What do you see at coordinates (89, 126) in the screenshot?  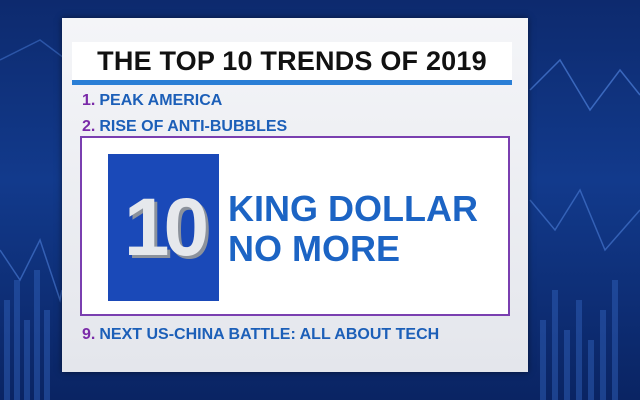 I see `item-number: 2.` at bounding box center [89, 126].